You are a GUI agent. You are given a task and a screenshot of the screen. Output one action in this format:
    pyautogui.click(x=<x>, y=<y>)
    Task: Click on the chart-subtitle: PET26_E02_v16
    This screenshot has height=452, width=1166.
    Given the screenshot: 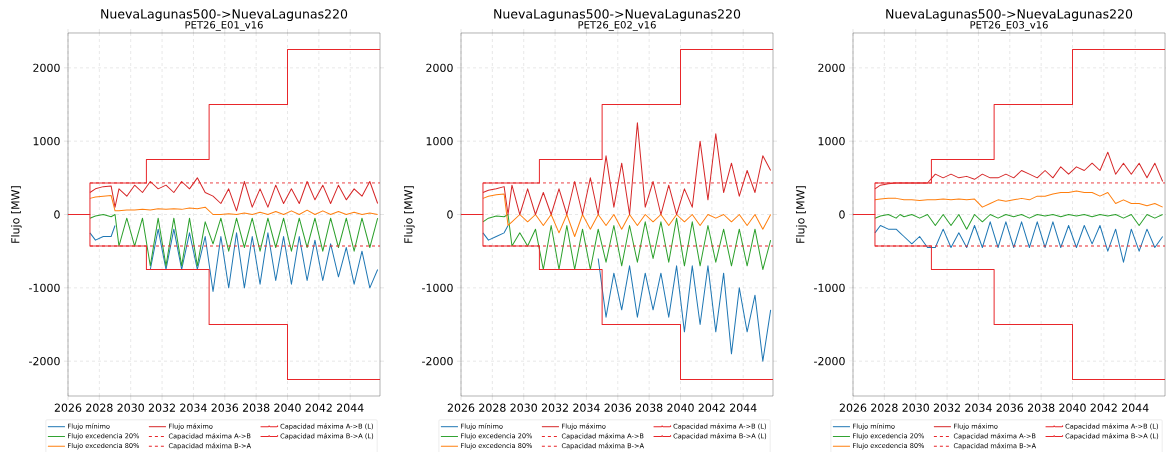 What is the action you would take?
    pyautogui.click(x=617, y=26)
    